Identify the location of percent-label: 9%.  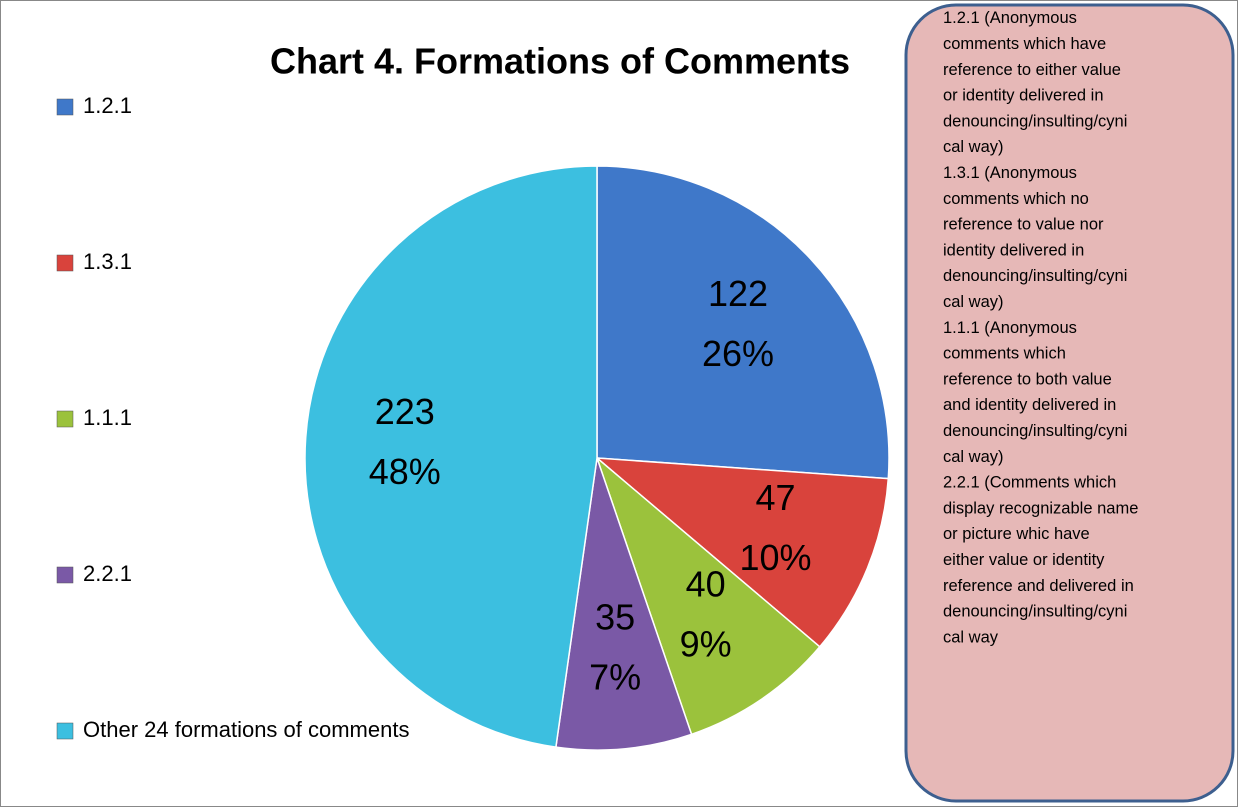
(706, 644).